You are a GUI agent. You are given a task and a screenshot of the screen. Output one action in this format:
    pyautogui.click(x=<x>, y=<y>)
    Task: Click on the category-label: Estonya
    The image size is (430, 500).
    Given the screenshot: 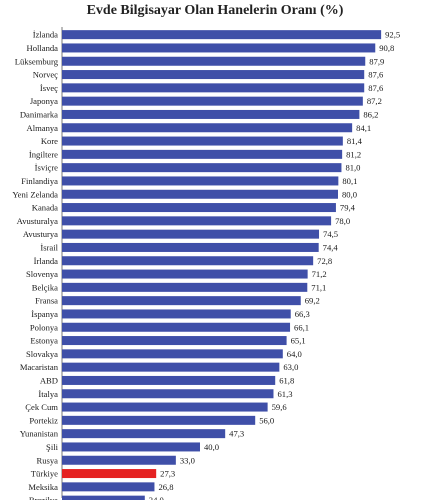 What is the action you would take?
    pyautogui.click(x=44, y=341)
    